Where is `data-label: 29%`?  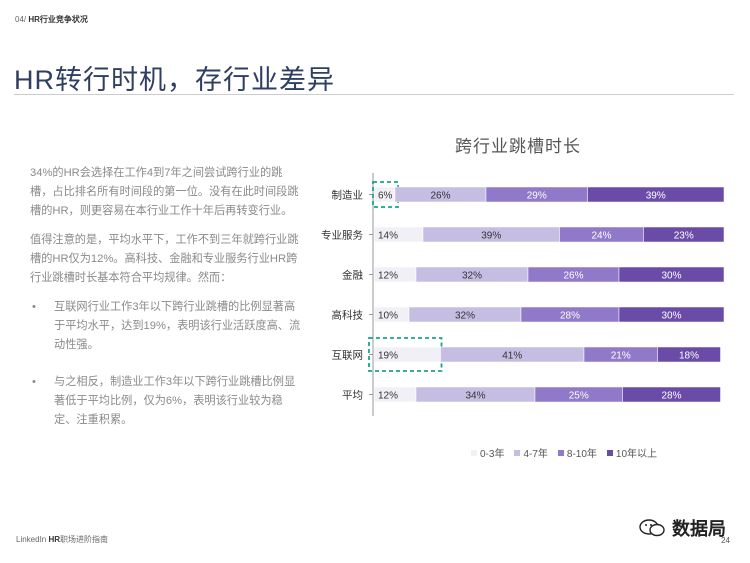
data-label: 29% is located at coordinates (537, 196).